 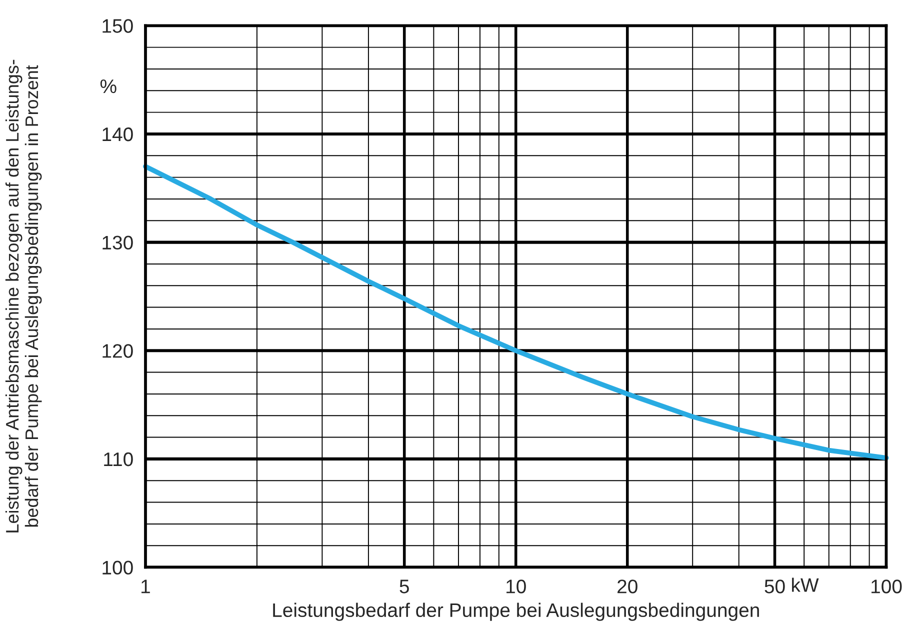 I want to click on y-tick-label: 140, so click(x=117, y=134).